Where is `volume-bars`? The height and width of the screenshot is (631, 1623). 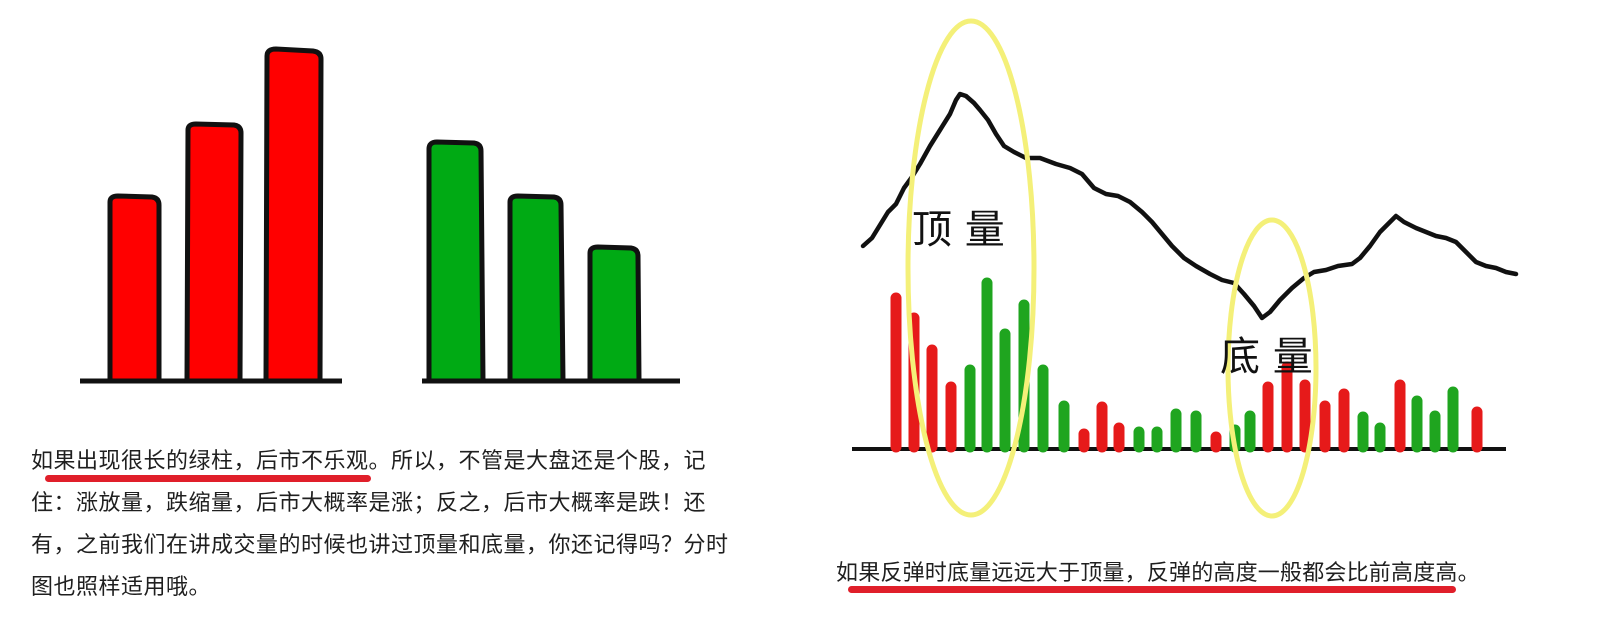 volume-bars is located at coordinates (1186, 365).